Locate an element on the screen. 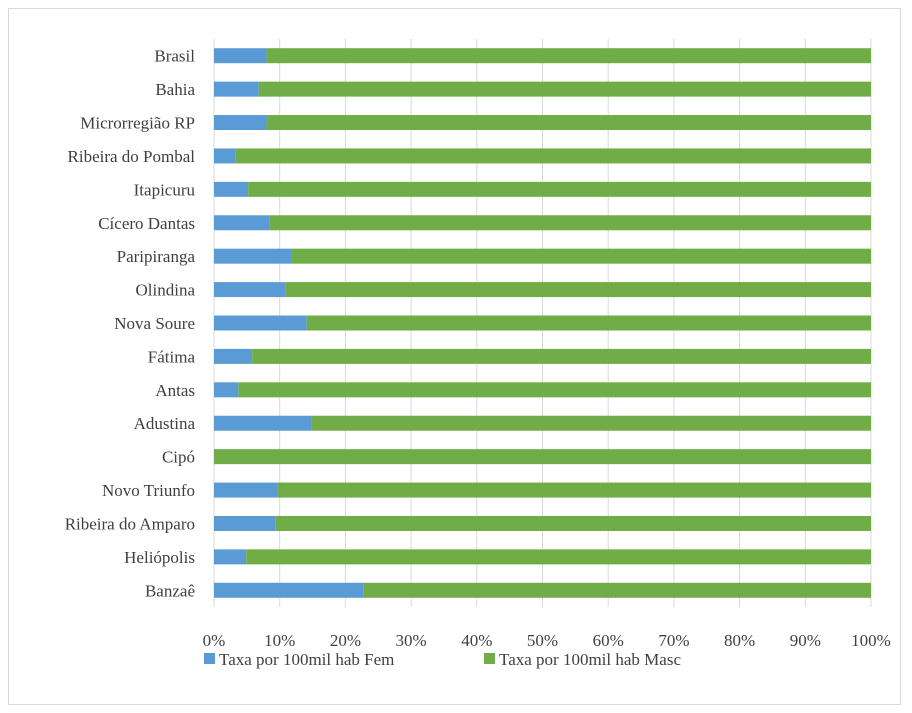 Image resolution: width=912 pixels, height=713 pixels. category-label: Cipó is located at coordinates (178, 457).